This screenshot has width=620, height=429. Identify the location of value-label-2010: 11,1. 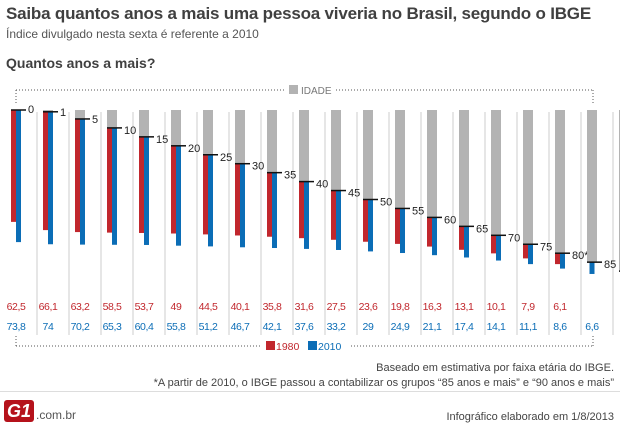
(528, 327).